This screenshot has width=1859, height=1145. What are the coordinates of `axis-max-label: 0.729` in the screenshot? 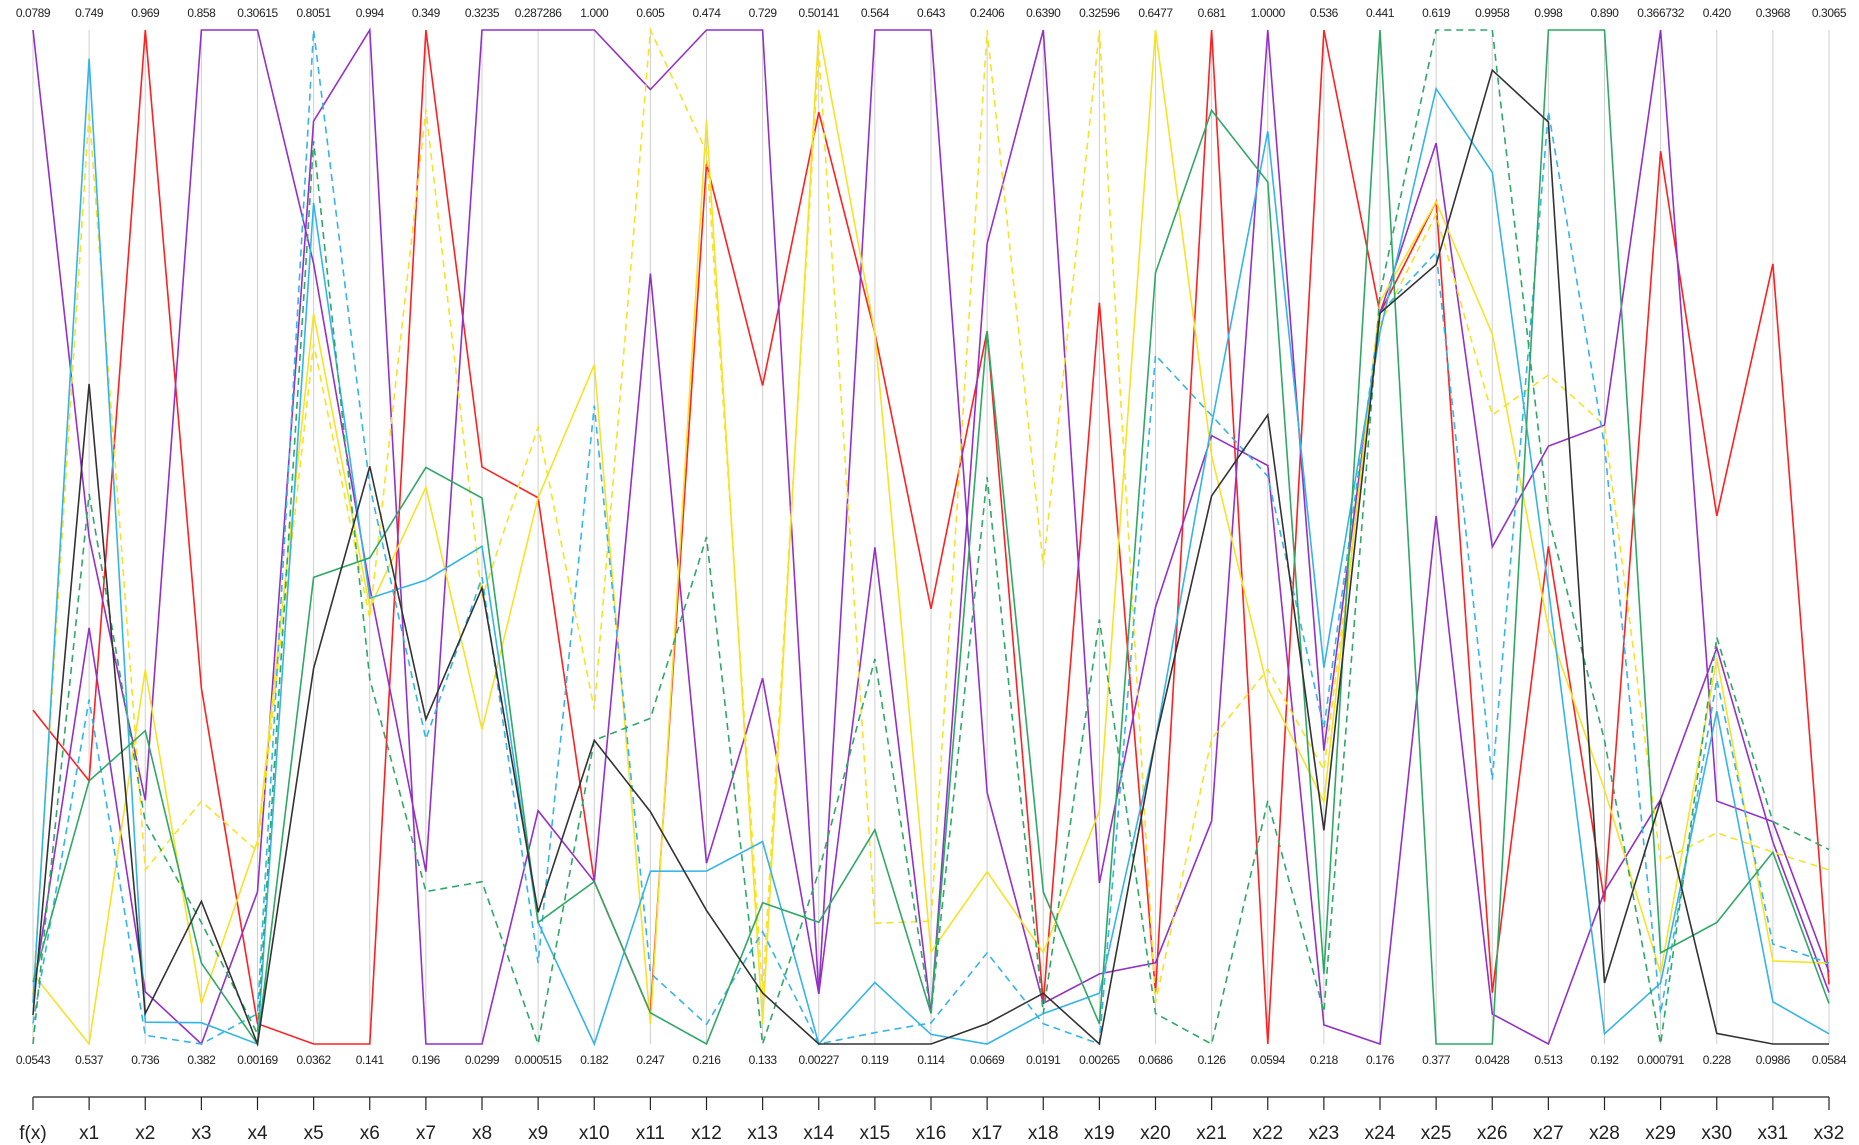 It's located at (763, 13).